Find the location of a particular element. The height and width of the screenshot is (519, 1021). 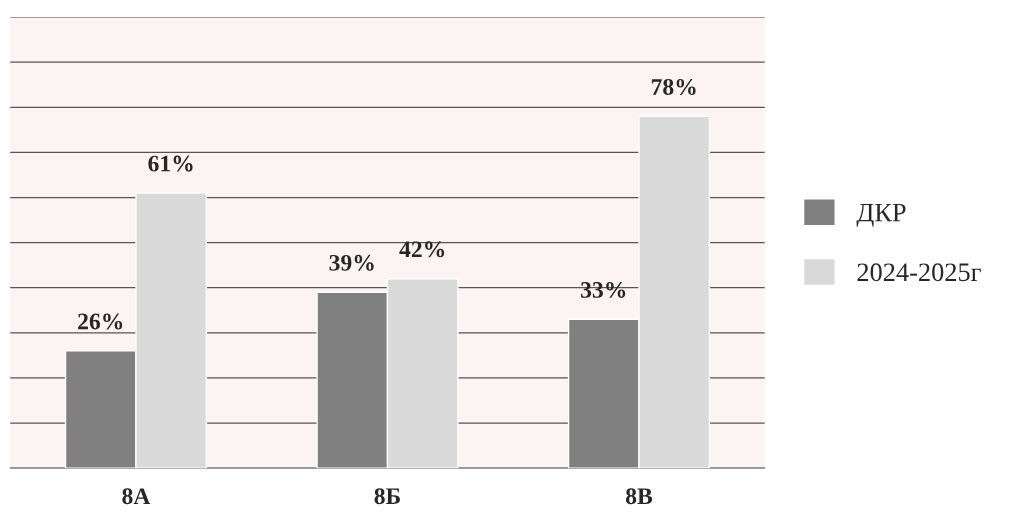

data-label: 26% is located at coordinates (100, 321).